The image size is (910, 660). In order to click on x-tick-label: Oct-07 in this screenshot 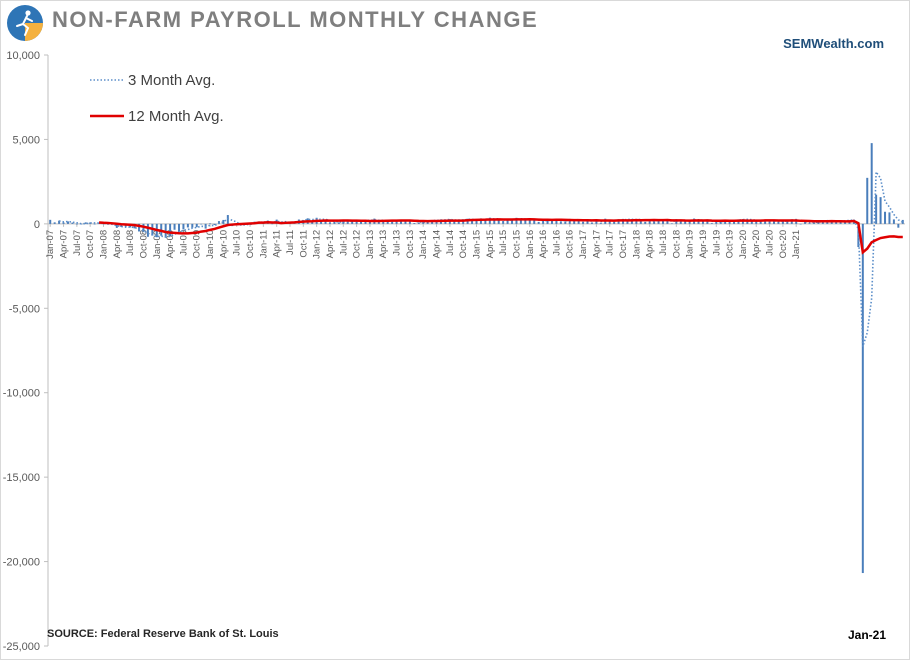, I will do `click(90, 244)`.